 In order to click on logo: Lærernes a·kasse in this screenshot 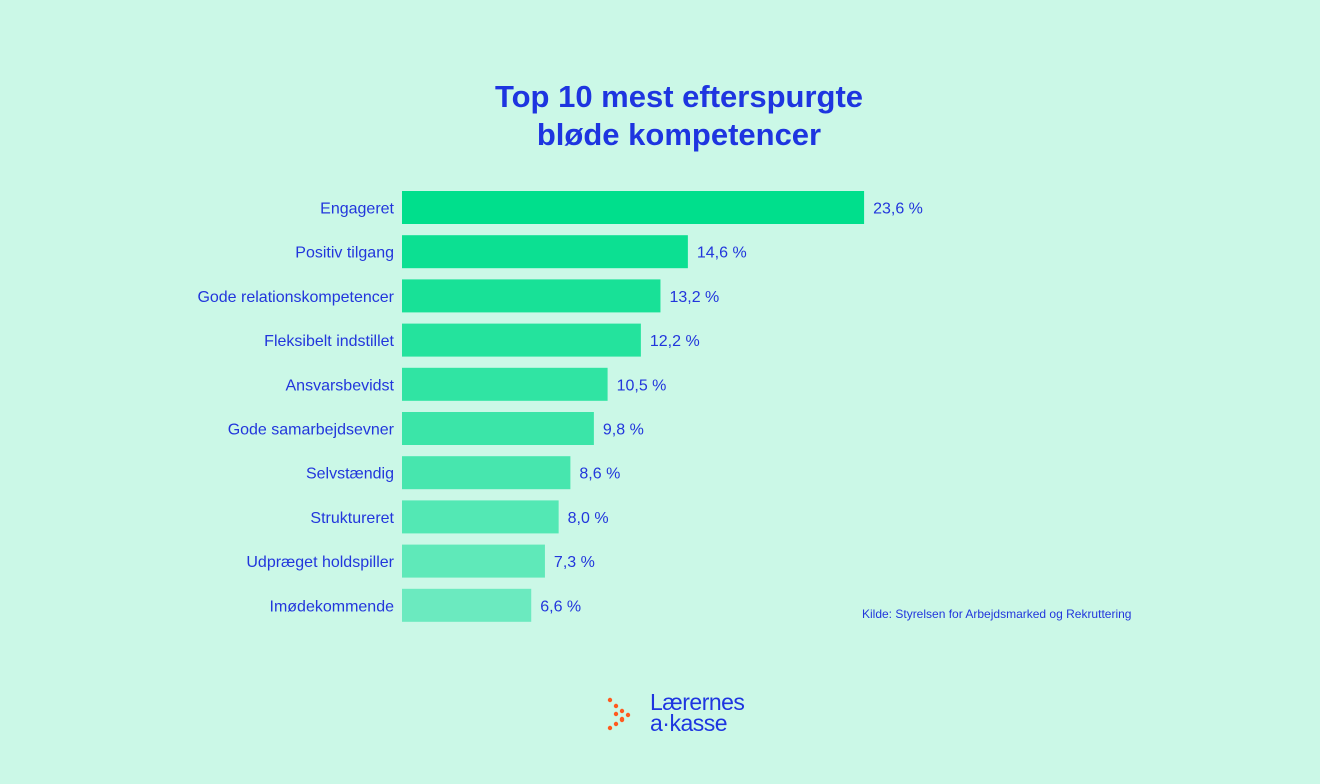, I will do `click(686, 715)`.